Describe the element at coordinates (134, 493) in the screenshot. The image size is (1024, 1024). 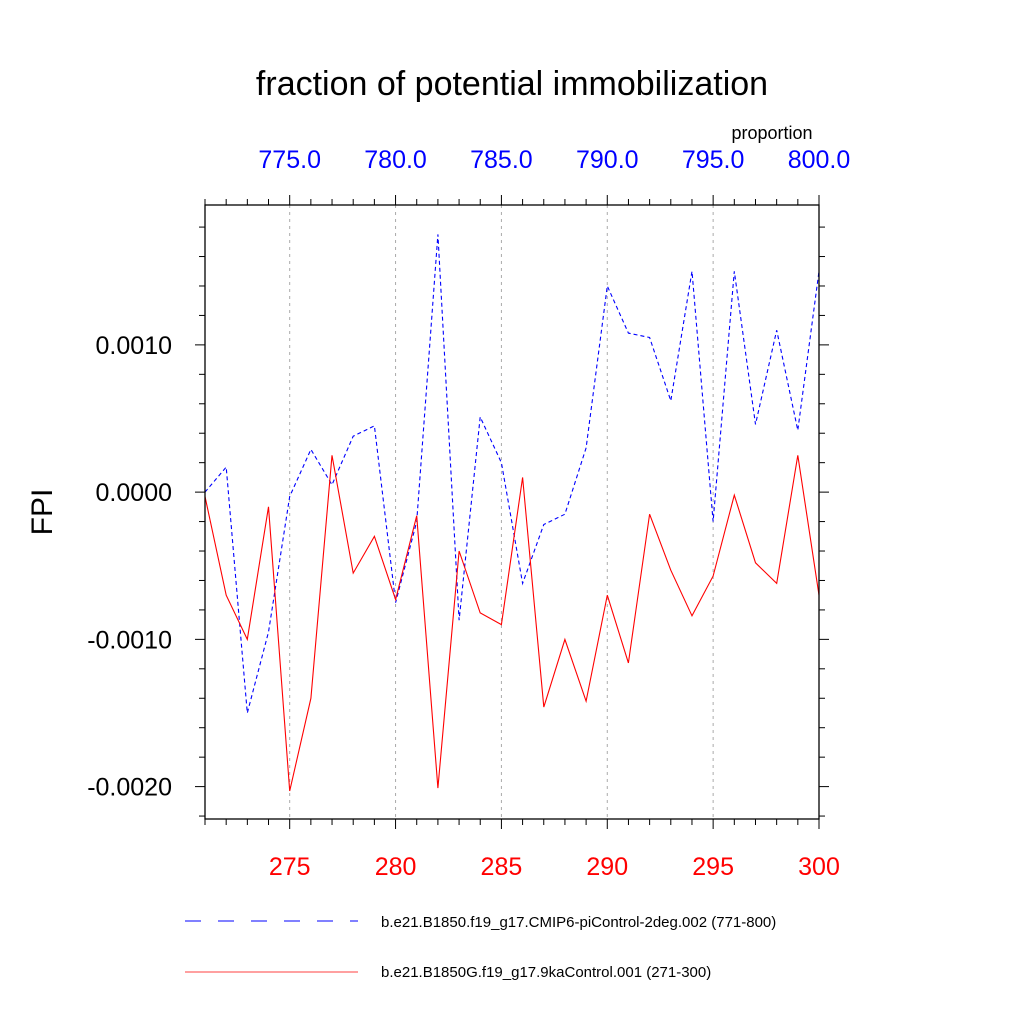
I see `y-tick-label: 0.0000` at that location.